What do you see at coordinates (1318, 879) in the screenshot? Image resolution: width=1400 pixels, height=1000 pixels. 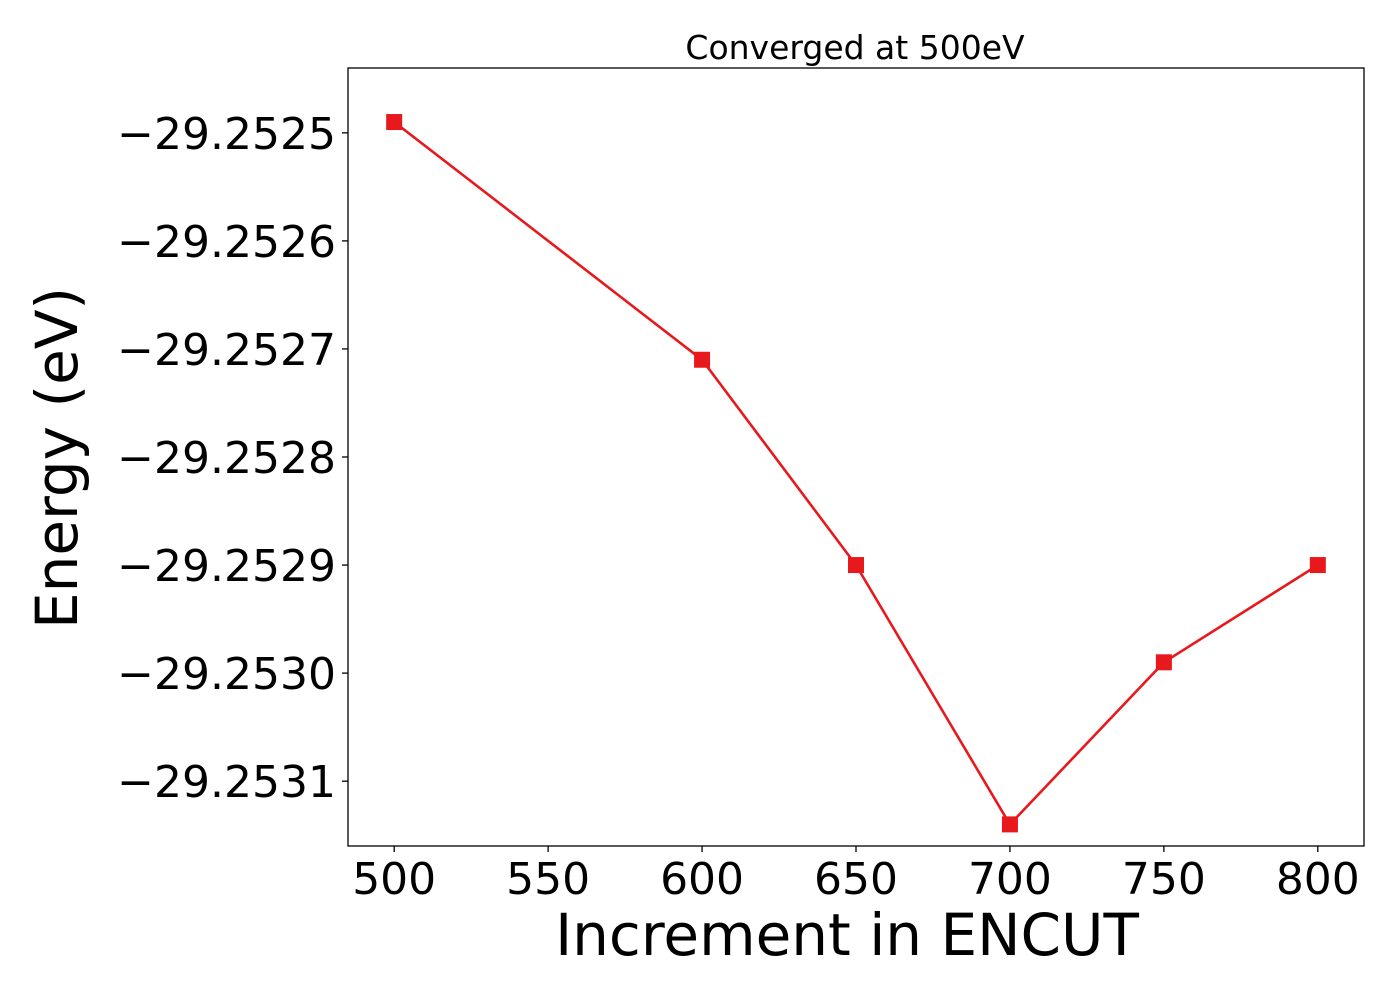 I see `x-tick-label: 800` at bounding box center [1318, 879].